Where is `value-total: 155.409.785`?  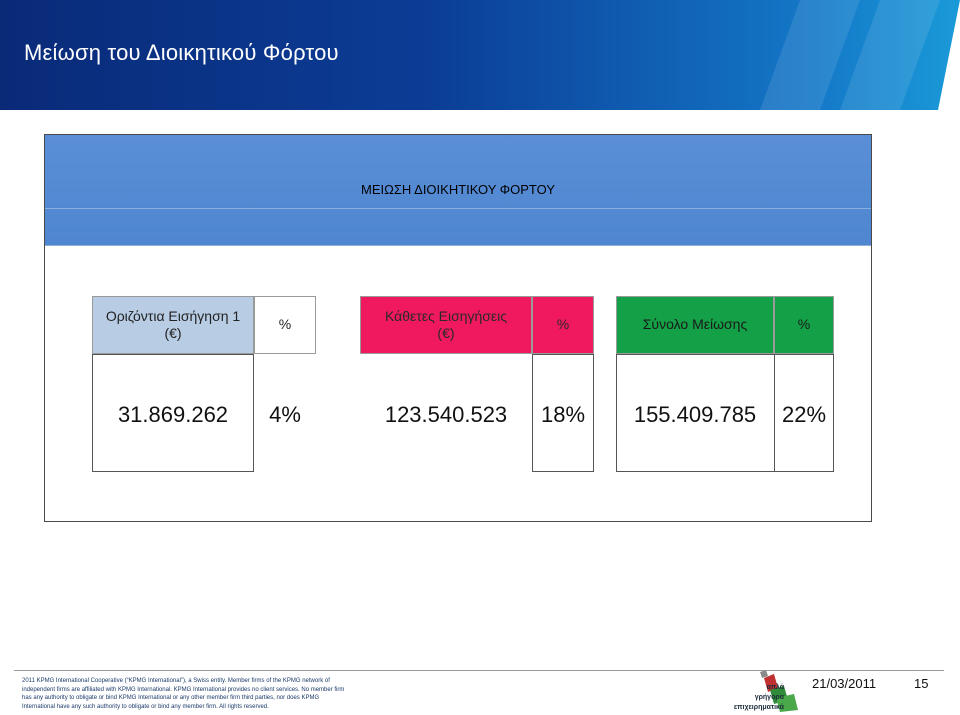 value-total: 155.409.785 is located at coordinates (695, 414).